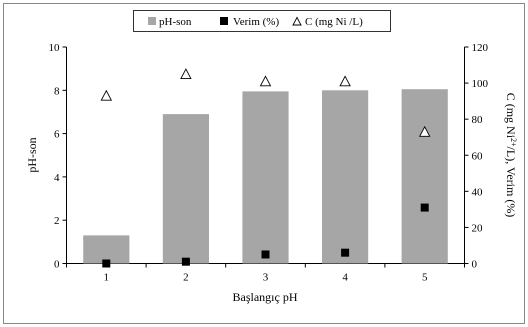 This screenshot has width=528, height=327. What do you see at coordinates (511, 116) in the screenshot?
I see `right-y-axis-title-part1: C (mg Ni` at bounding box center [511, 116].